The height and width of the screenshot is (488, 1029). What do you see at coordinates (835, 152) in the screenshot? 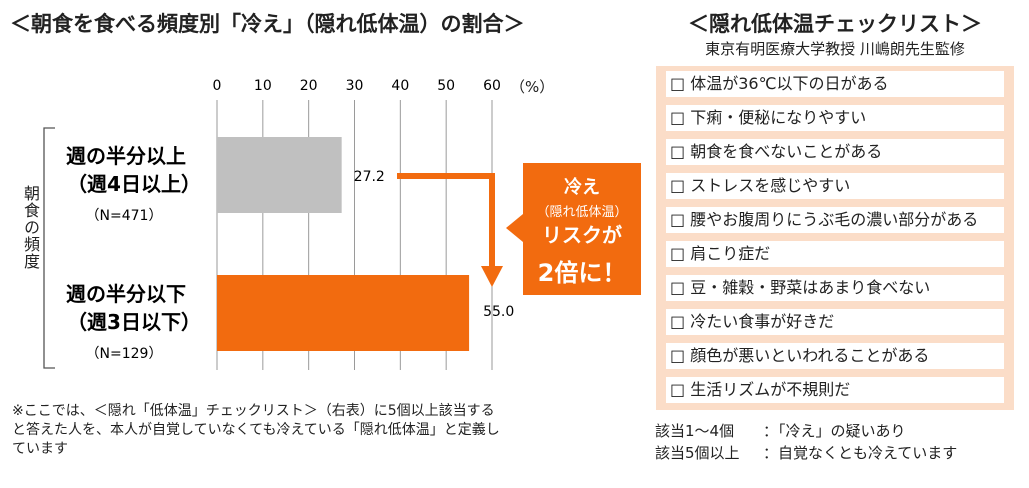
I see `checklist-item: □ 朝食を食べないことがある` at bounding box center [835, 152].